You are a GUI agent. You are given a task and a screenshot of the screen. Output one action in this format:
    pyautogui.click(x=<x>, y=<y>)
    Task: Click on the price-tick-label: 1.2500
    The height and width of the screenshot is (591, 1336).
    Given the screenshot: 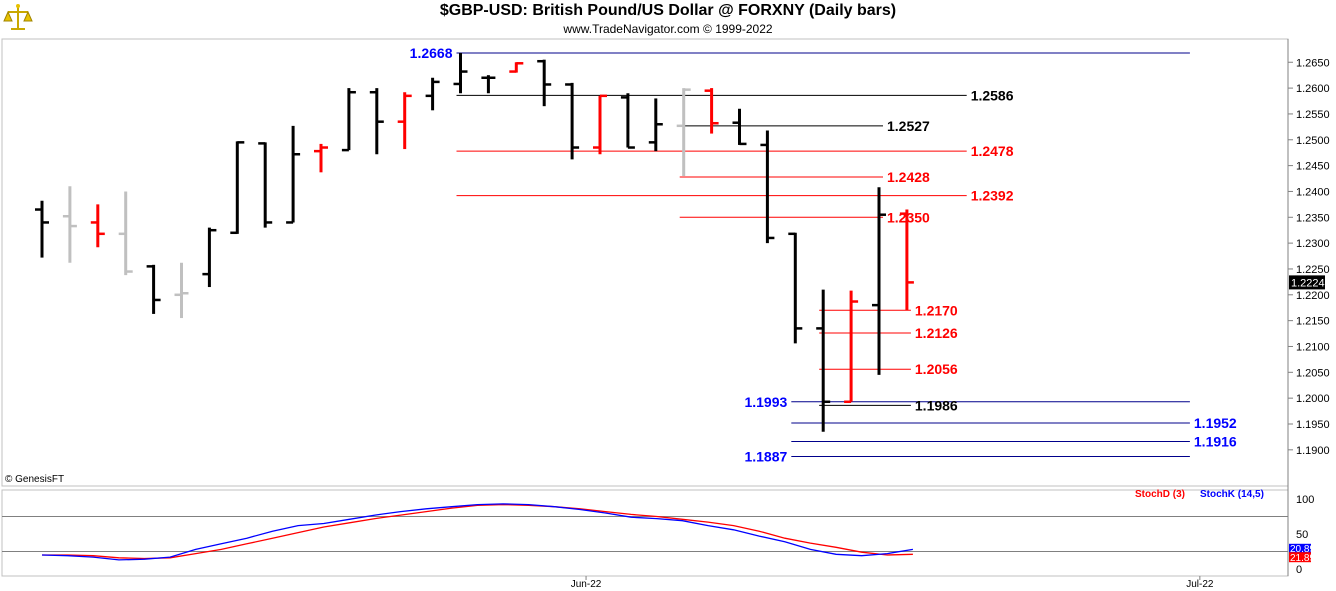 What is the action you would take?
    pyautogui.click(x=1313, y=141)
    